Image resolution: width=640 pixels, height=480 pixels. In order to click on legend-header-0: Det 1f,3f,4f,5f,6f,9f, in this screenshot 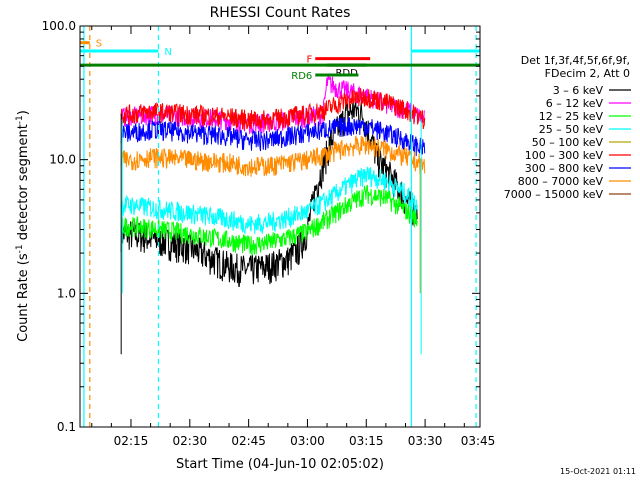, I will do `click(575, 60)`.